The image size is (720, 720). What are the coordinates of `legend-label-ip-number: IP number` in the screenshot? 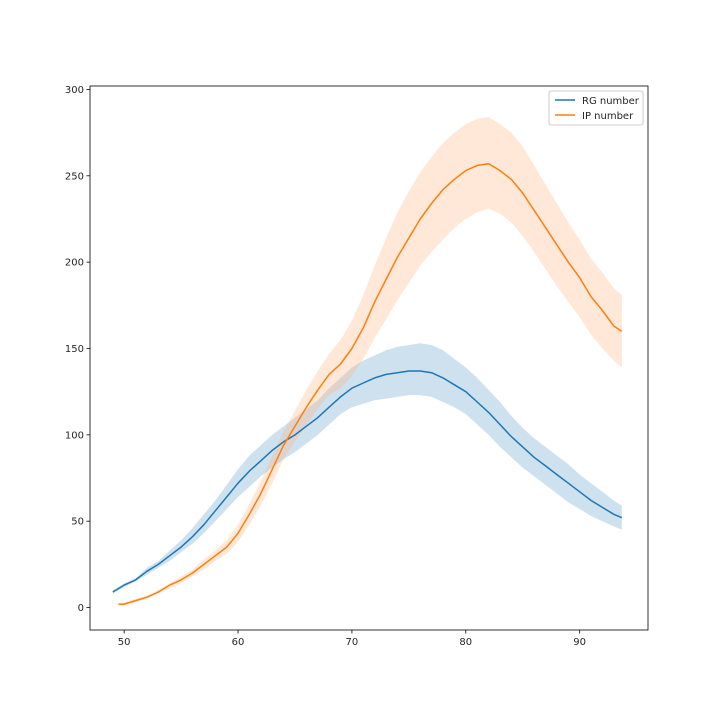 It's located at (608, 116).